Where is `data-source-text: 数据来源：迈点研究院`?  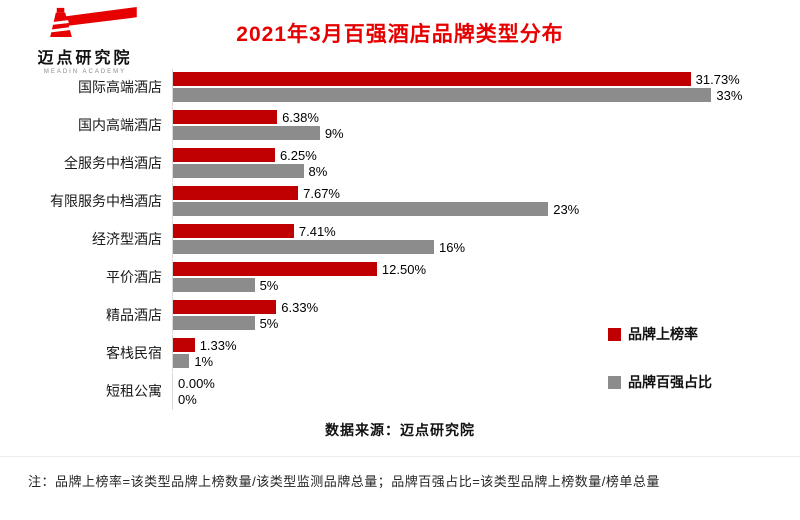
data-source-text: 数据来源：迈点研究院 is located at coordinates (400, 430).